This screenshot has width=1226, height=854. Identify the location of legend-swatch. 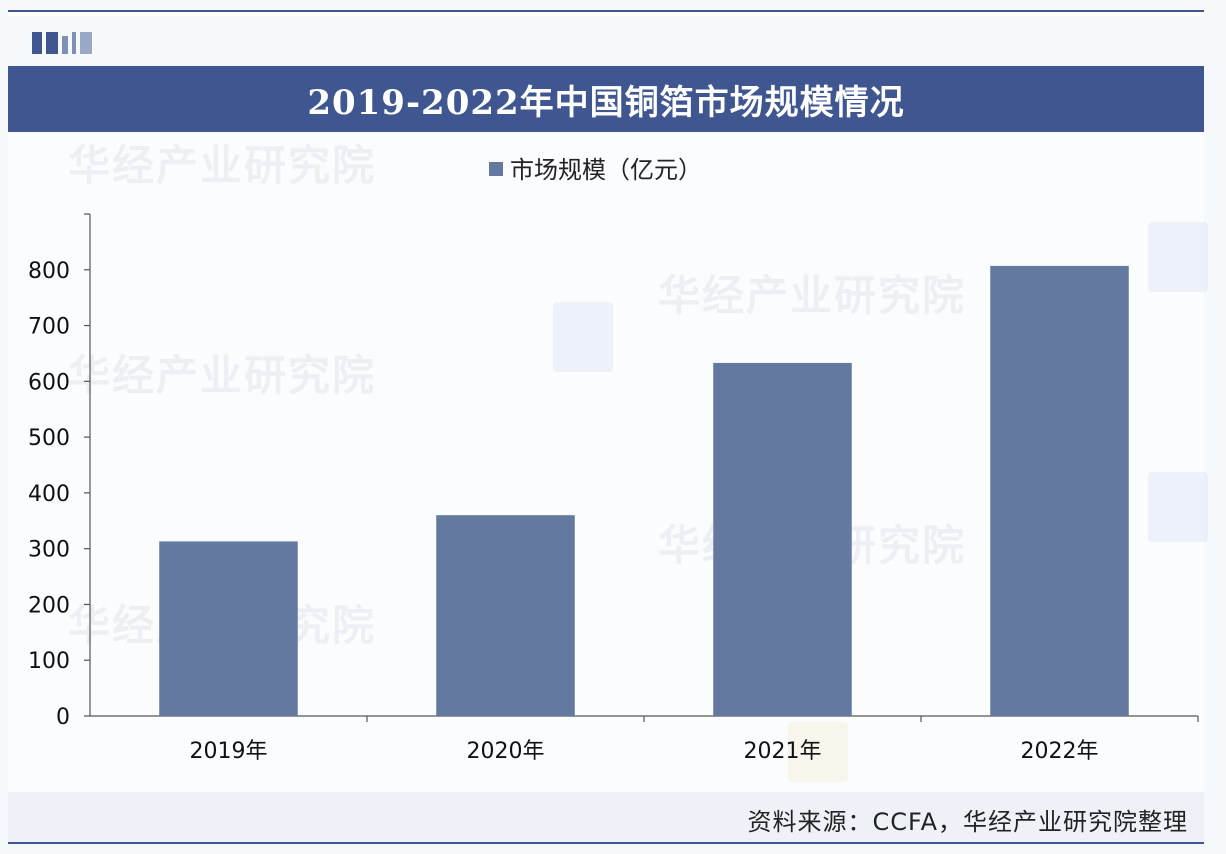
(496, 169).